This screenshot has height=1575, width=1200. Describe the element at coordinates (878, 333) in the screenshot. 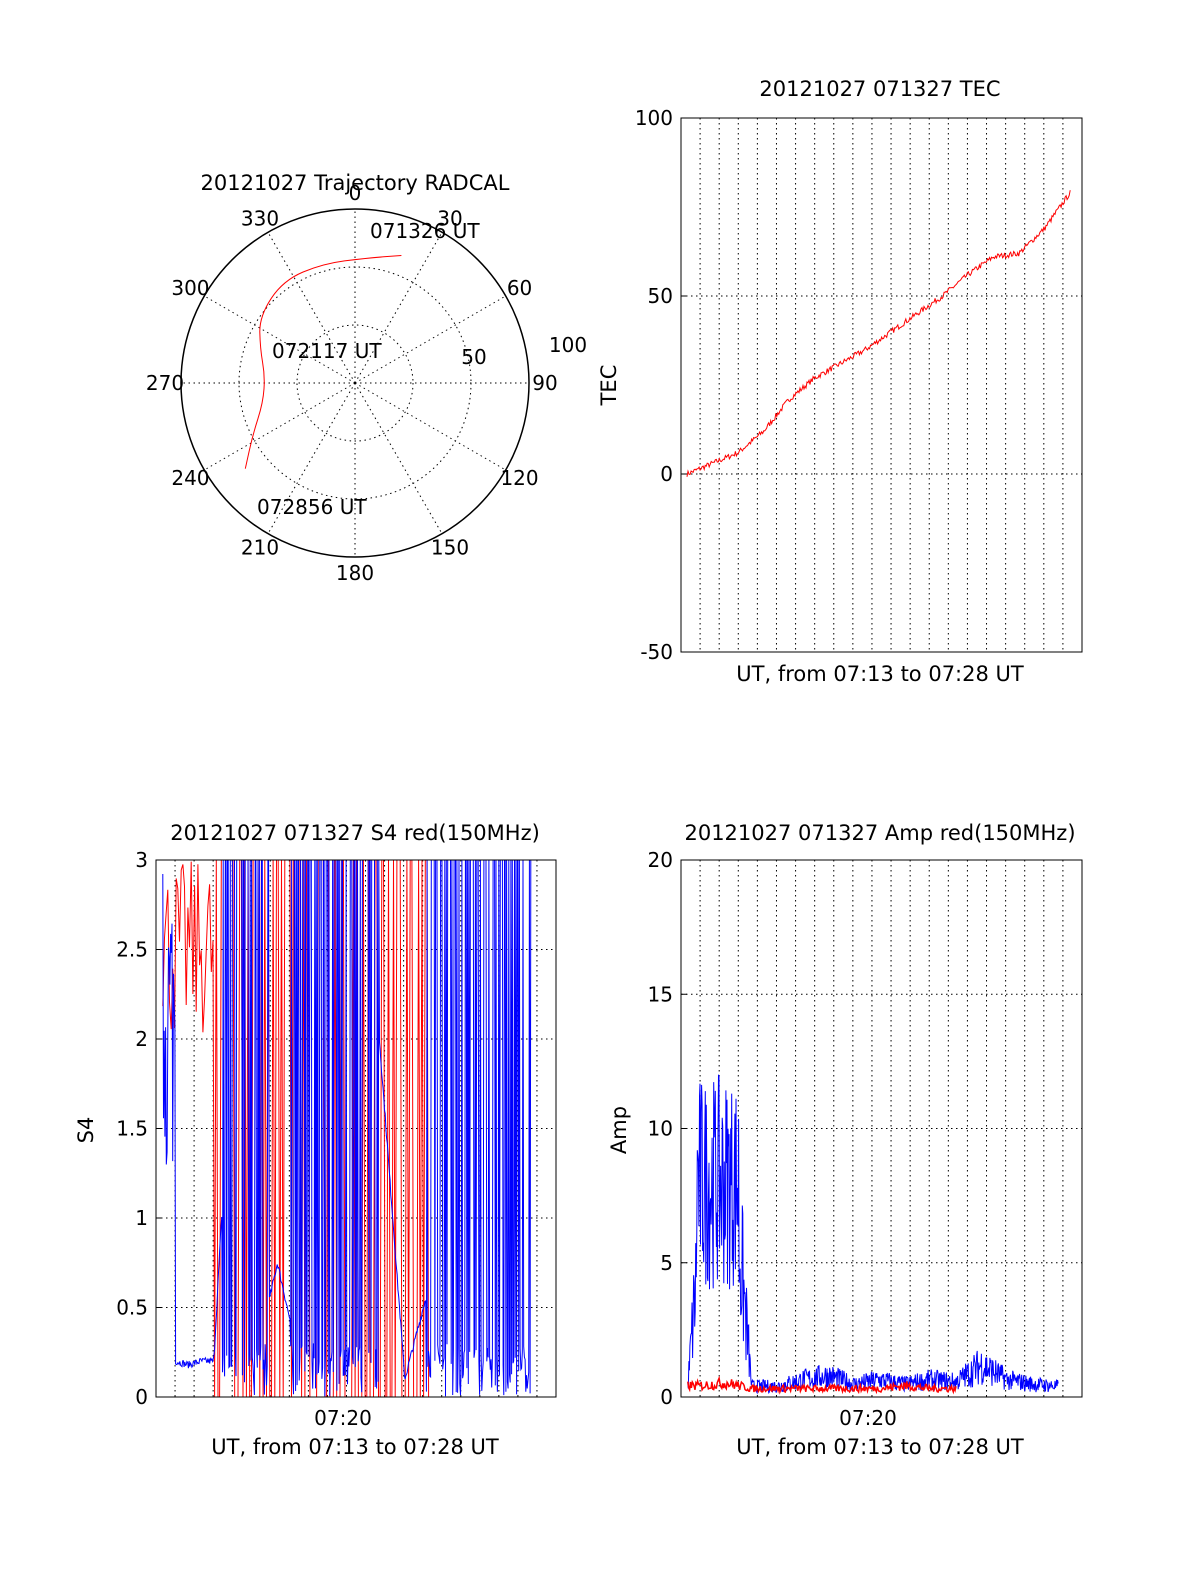

I see `tec-series-line` at that location.